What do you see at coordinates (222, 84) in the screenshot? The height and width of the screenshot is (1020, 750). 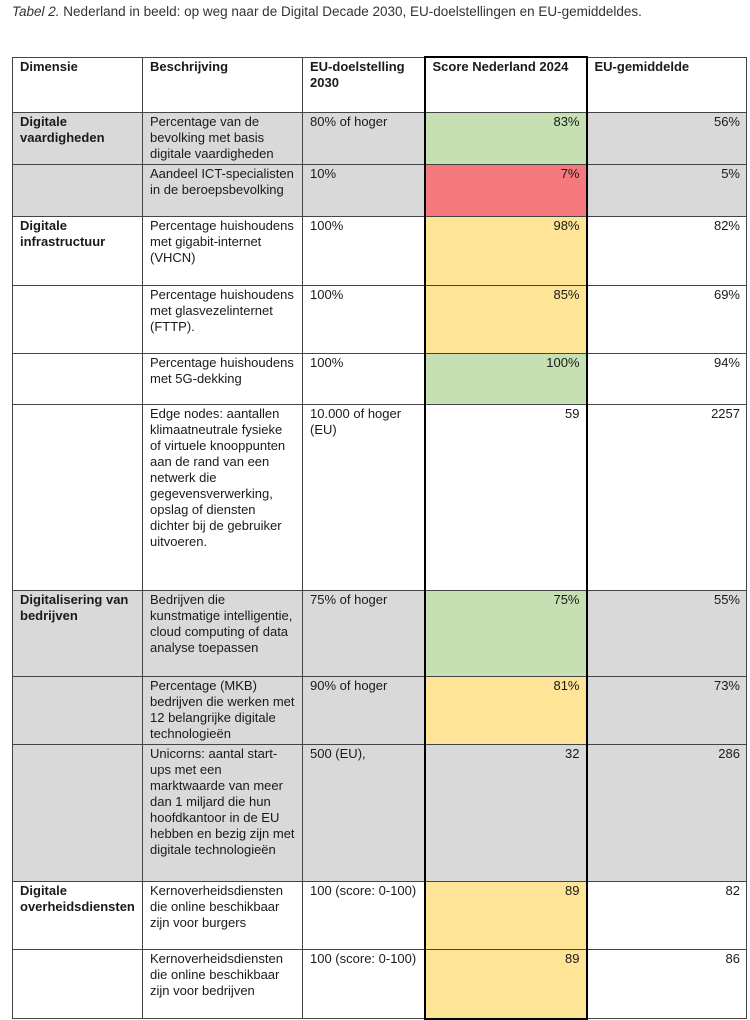 I see `header-description: Beschrijving` at bounding box center [222, 84].